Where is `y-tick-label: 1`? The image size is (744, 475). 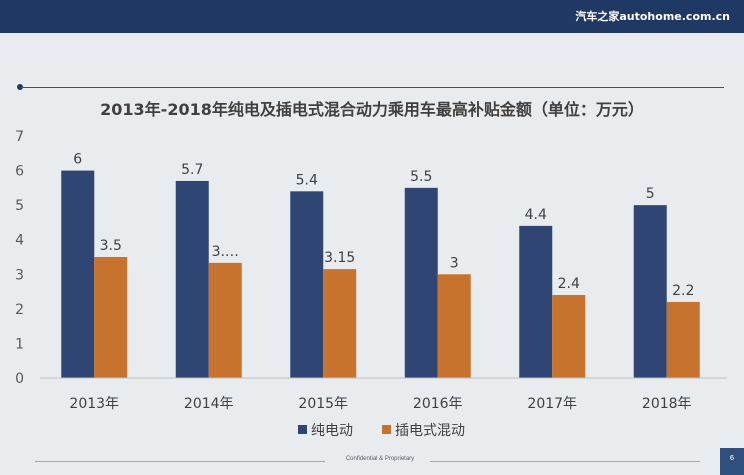 y-tick-label: 1 is located at coordinates (19, 344).